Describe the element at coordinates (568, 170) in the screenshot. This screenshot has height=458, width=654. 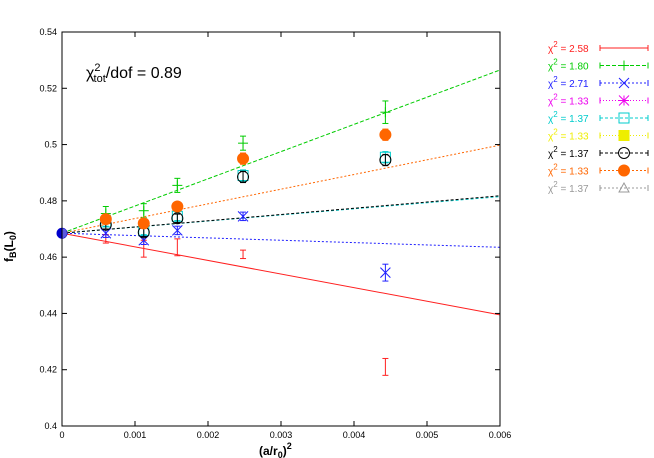
I see `legend-label: χ2 = 1.33` at that location.